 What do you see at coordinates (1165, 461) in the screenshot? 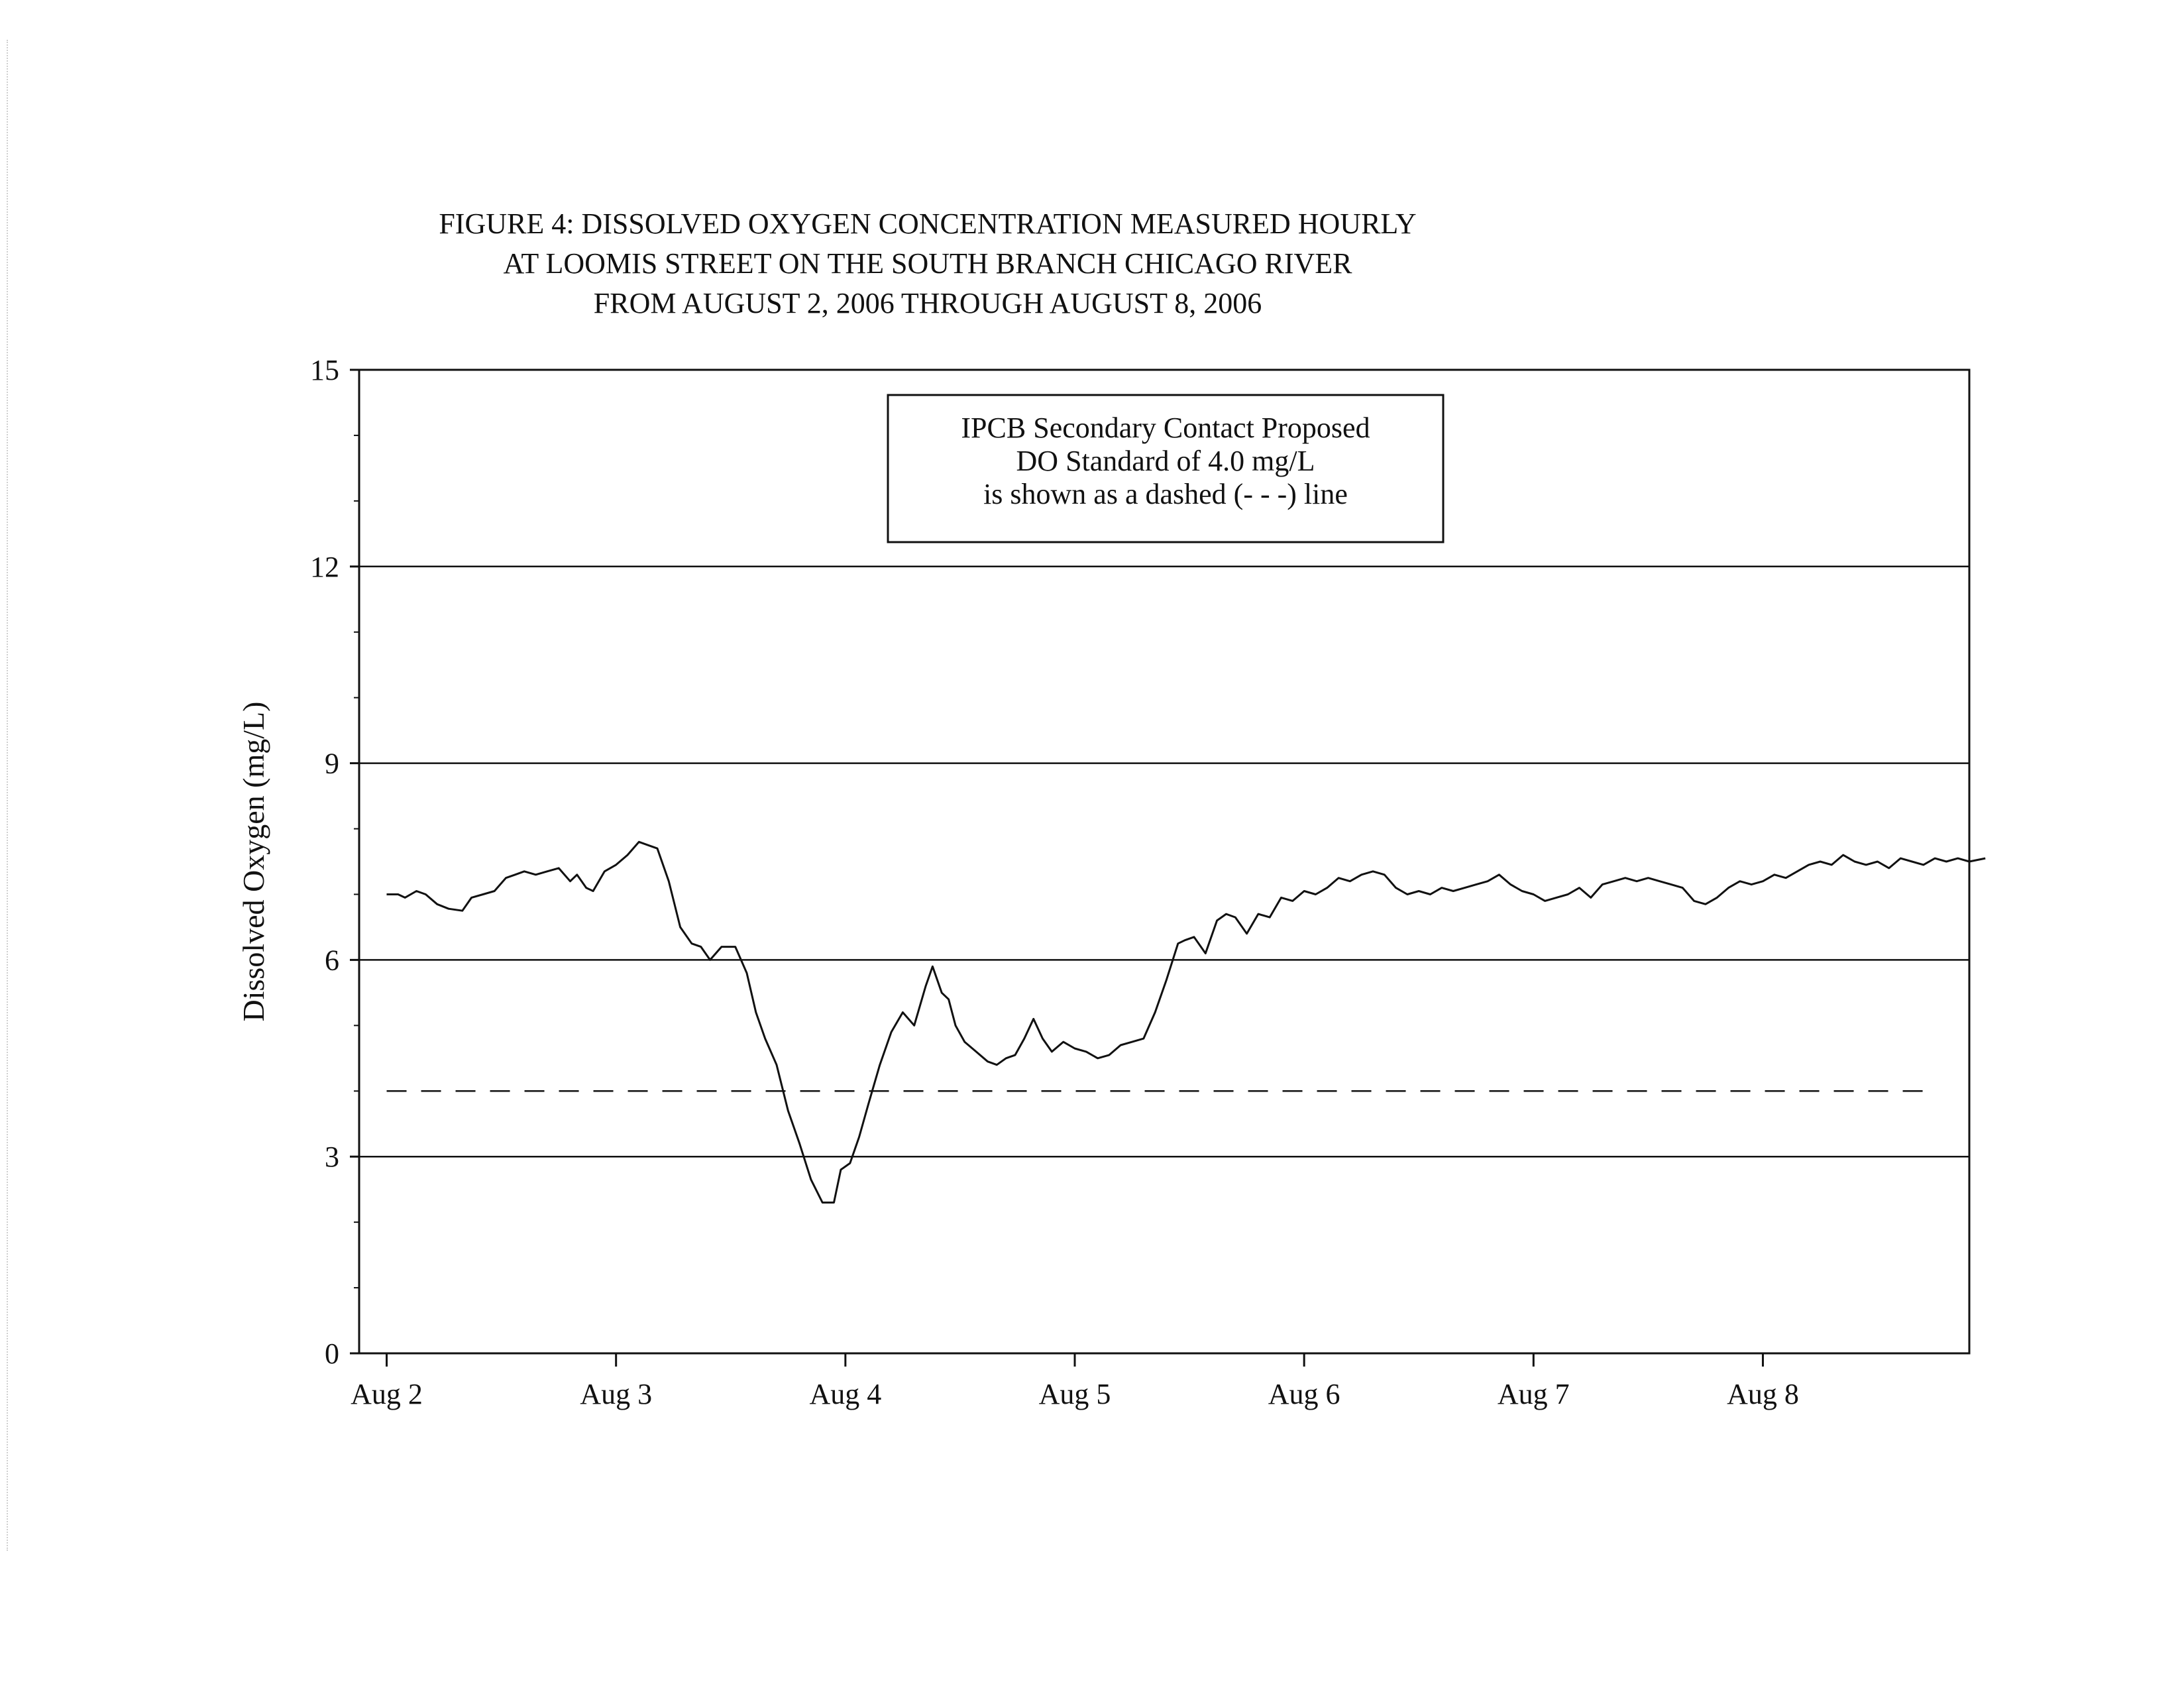
I see `note-line: DO Standard of 4.0 mg/L` at bounding box center [1165, 461].